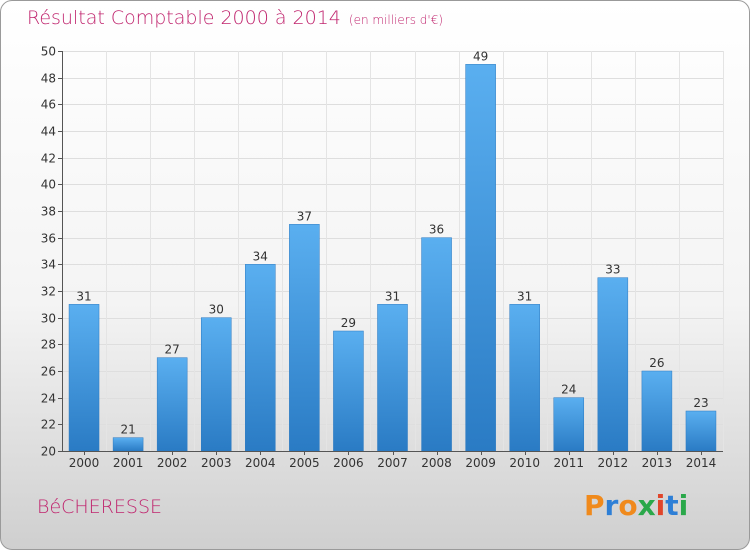 This screenshot has width=750, height=550. What do you see at coordinates (701, 463) in the screenshot?
I see `x-tick-label: 2014` at bounding box center [701, 463].